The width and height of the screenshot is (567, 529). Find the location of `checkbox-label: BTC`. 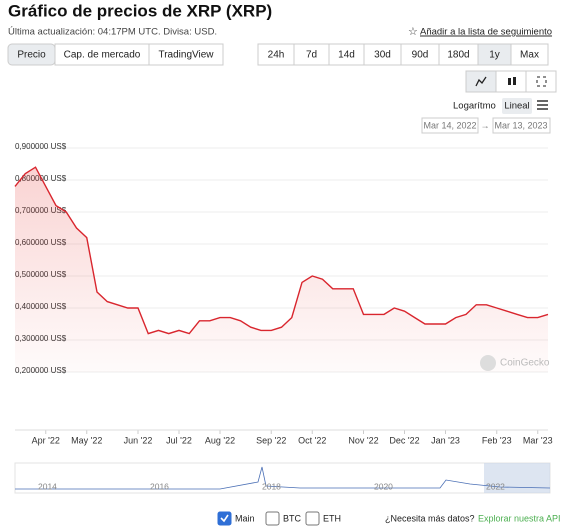

checkbox-label: BTC is located at coordinates (292, 518).